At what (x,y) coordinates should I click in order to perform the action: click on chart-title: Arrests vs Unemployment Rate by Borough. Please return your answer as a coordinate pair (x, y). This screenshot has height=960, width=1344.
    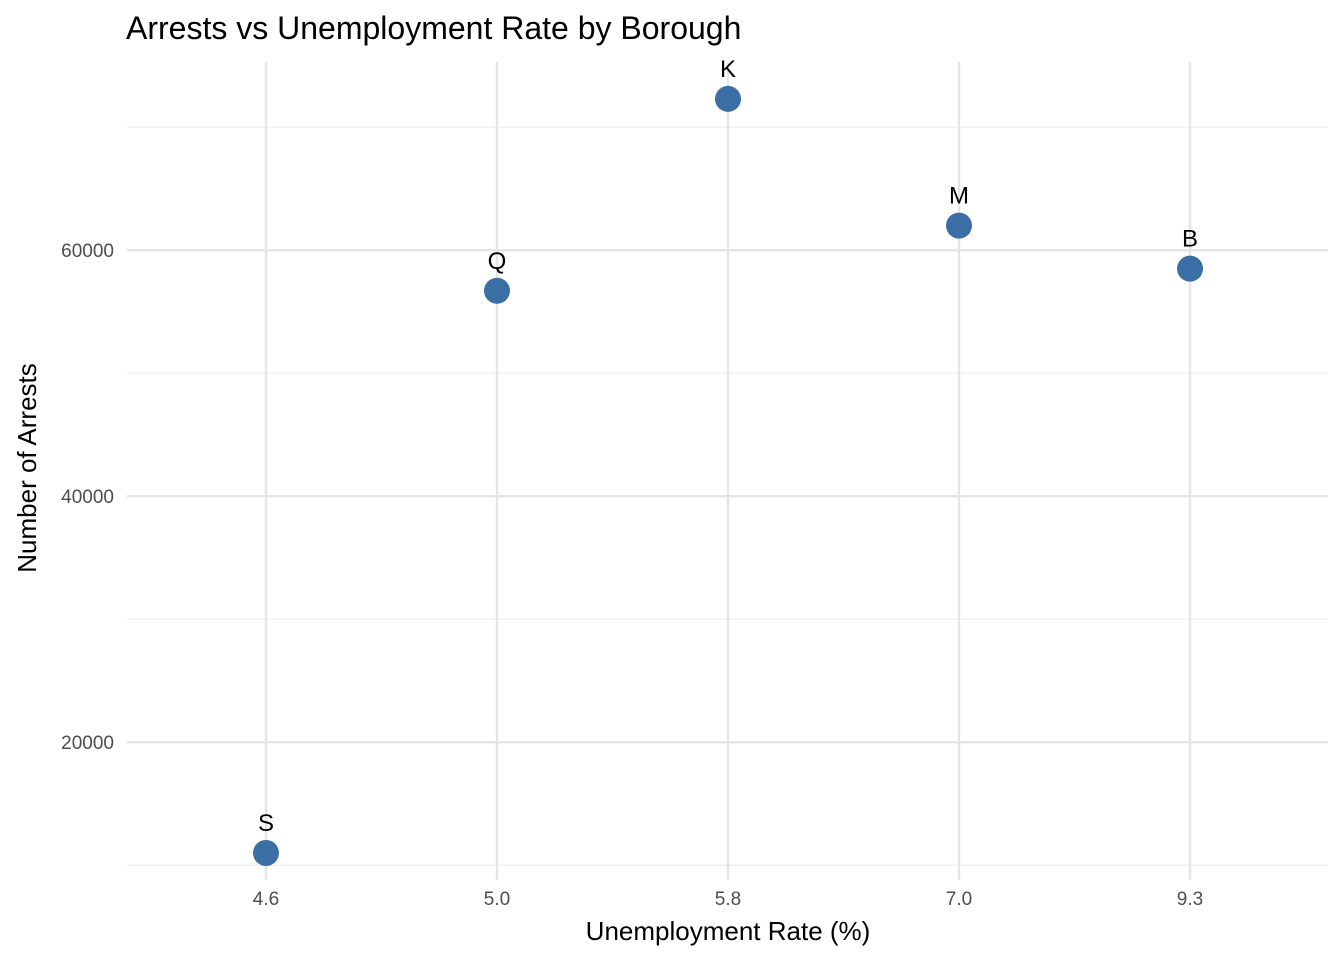
    Looking at the image, I should click on (433, 28).